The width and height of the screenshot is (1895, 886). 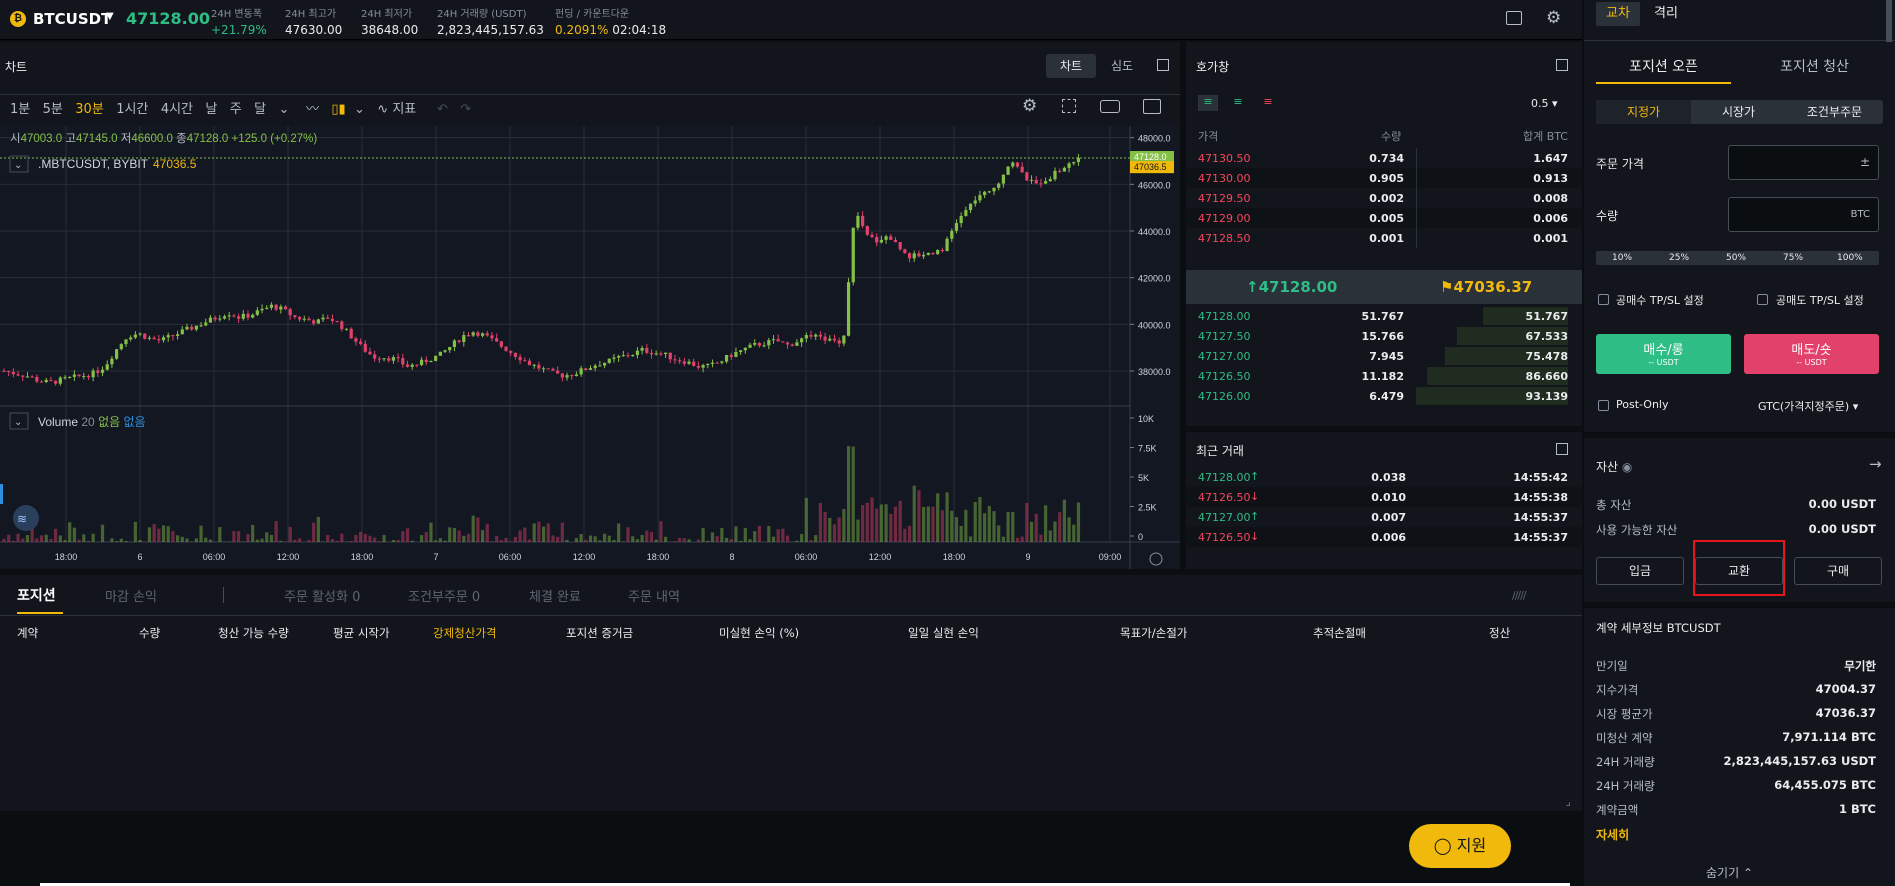 I want to click on view-both-icon: ≡, so click(x=1208, y=103).